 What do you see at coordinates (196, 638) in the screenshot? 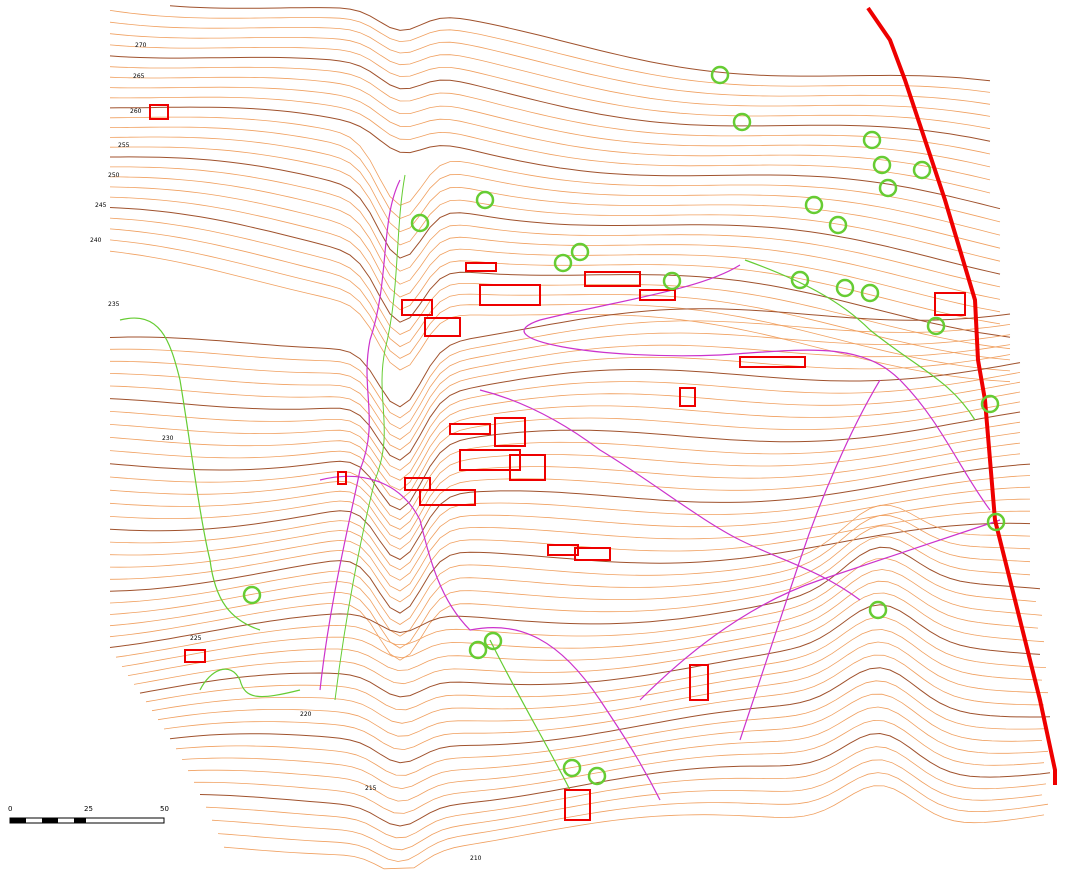
I see `elevation-label: 225` at bounding box center [196, 638].